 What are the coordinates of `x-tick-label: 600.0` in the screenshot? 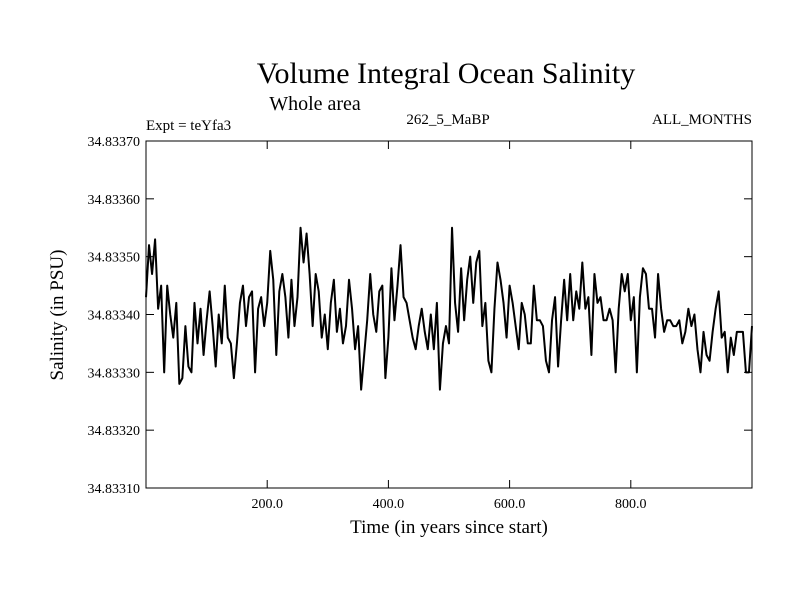 It's located at (510, 504).